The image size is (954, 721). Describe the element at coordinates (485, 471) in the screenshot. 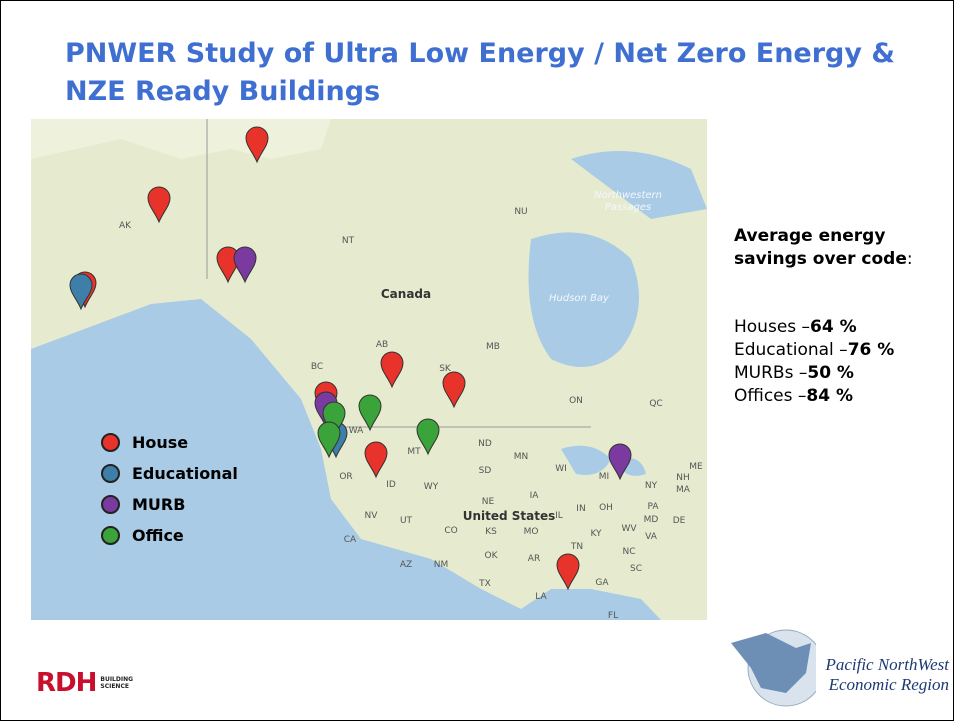

I see `map-label: SD` at that location.